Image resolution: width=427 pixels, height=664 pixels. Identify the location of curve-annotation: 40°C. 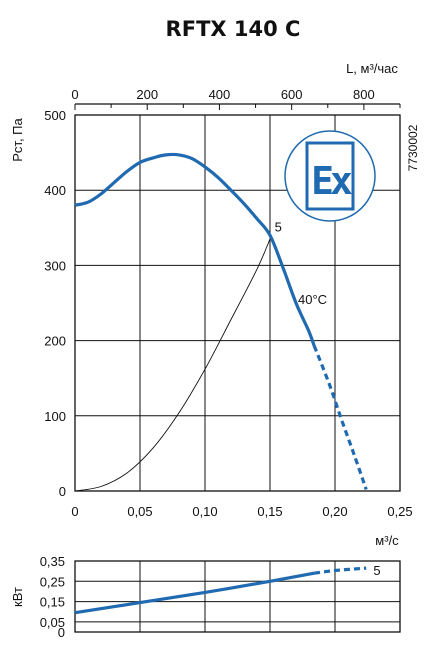
(312, 299).